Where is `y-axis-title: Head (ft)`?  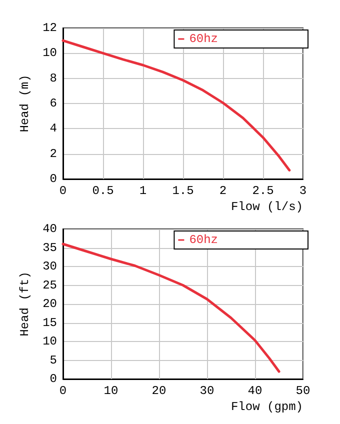
y-axis-title: Head (ft) is located at coordinates (25, 304).